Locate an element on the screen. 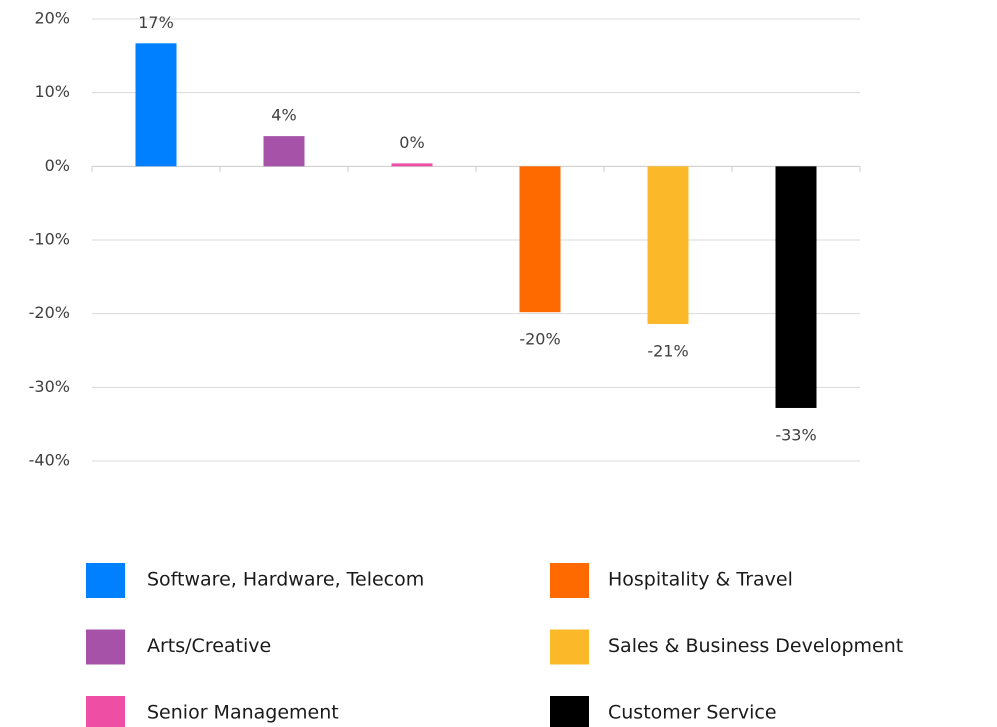 Image resolution: width=997 pixels, height=727 pixels. data-label: -21% is located at coordinates (667, 350).